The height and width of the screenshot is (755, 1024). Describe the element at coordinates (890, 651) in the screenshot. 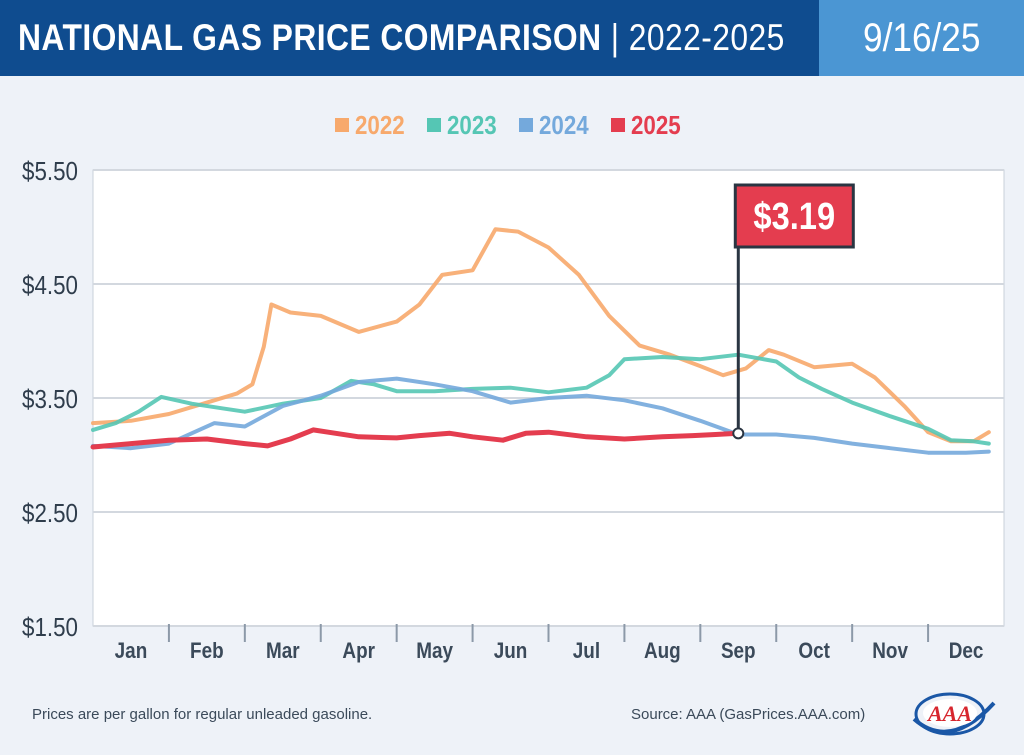

I see `x-tick-label: Nov` at that location.